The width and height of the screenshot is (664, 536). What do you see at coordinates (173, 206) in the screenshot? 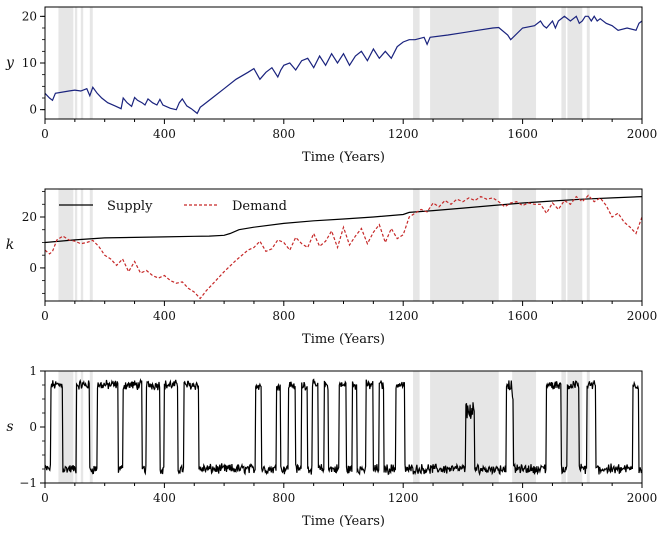
I see `legend: Supply Demand` at bounding box center [173, 206].